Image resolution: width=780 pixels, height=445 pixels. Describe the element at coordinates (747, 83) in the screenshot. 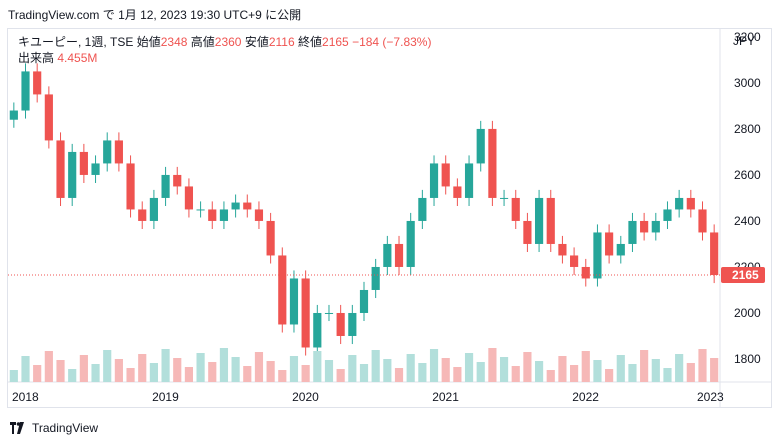

I see `y-tick-label: 3000` at that location.